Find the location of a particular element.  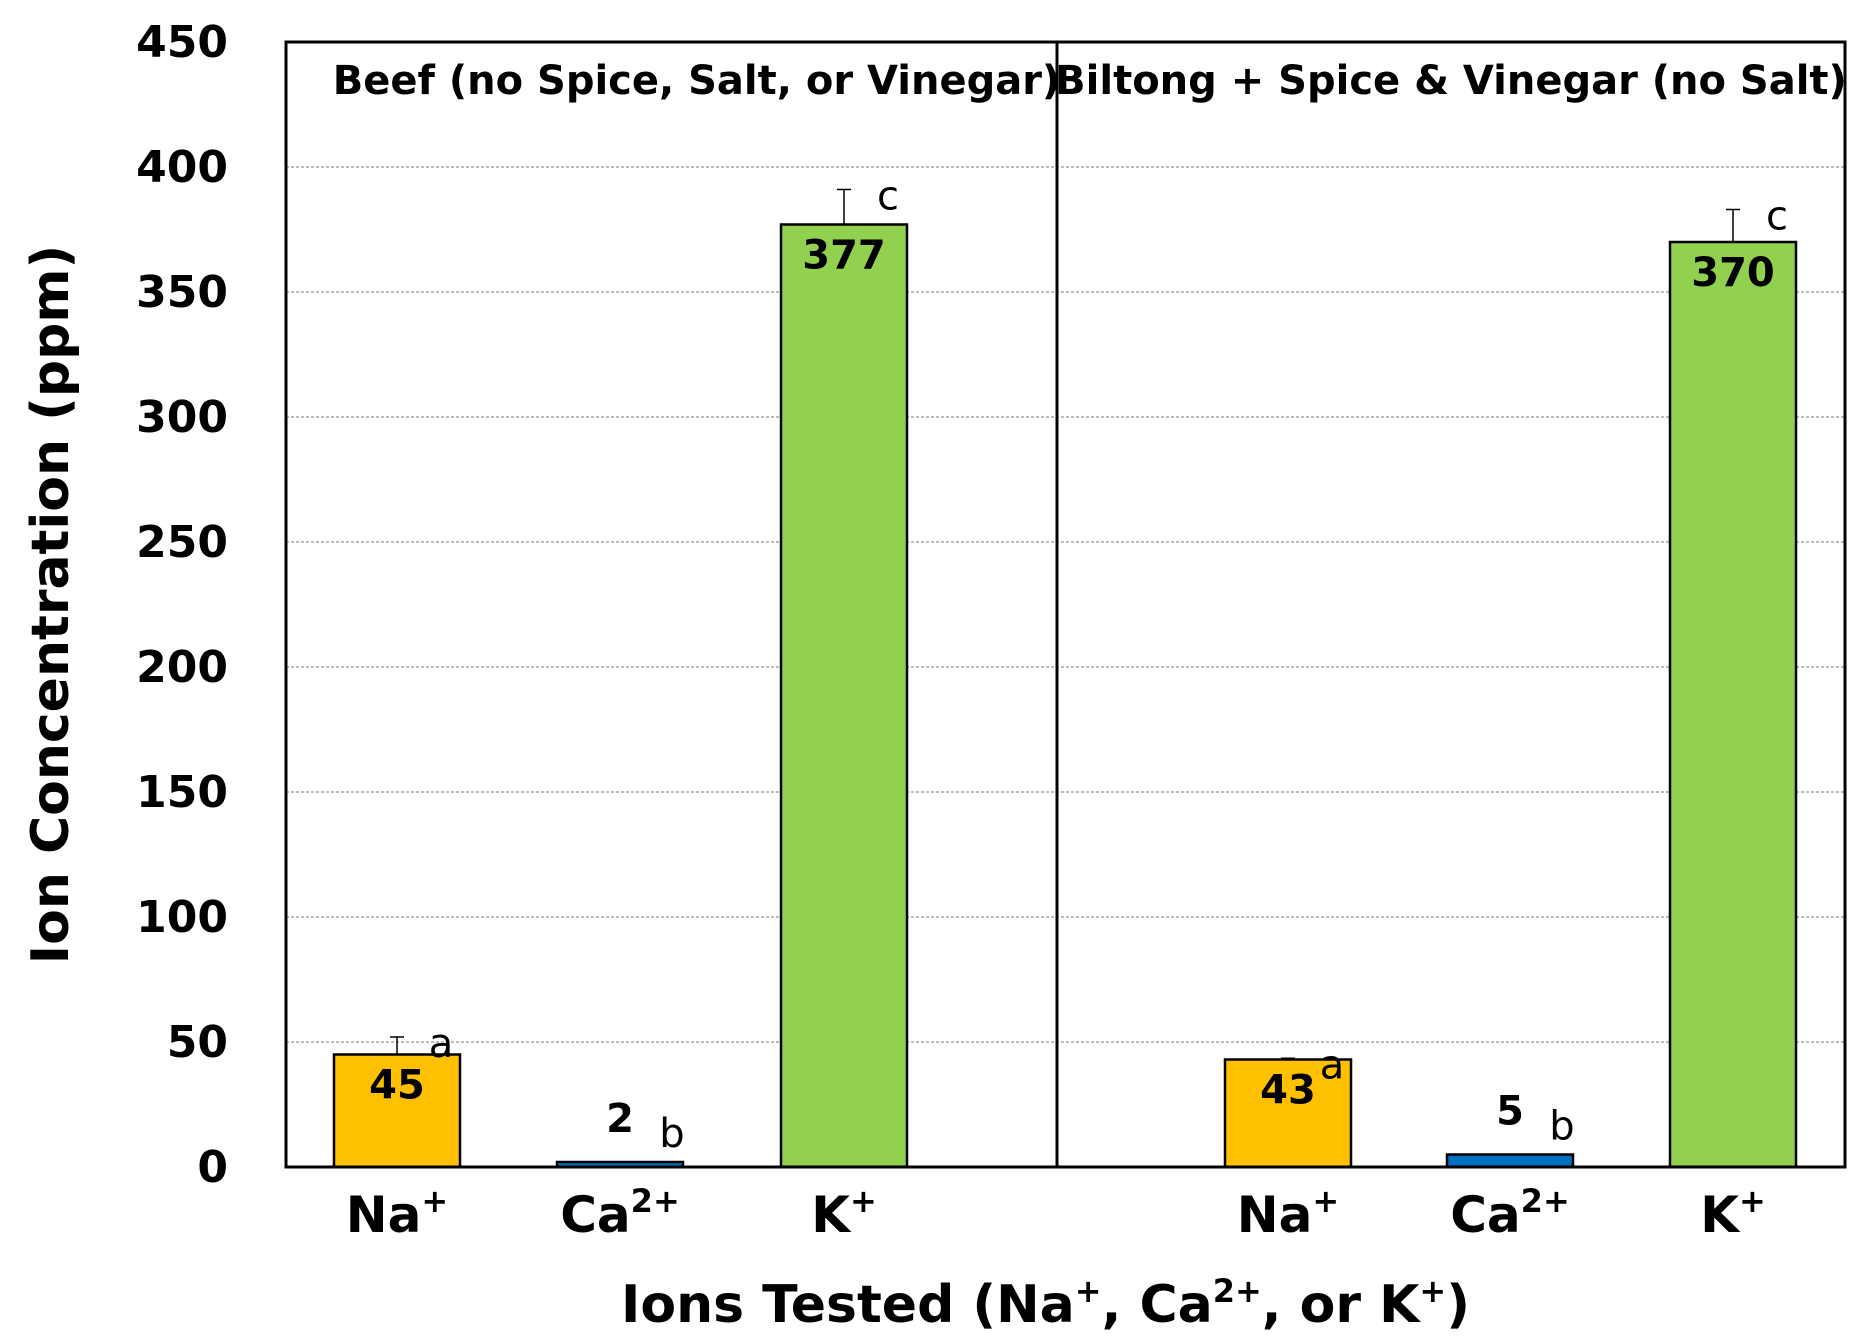

panel-title: Biltong + Spice & Vinegar (no Salt) is located at coordinates (1451, 81).